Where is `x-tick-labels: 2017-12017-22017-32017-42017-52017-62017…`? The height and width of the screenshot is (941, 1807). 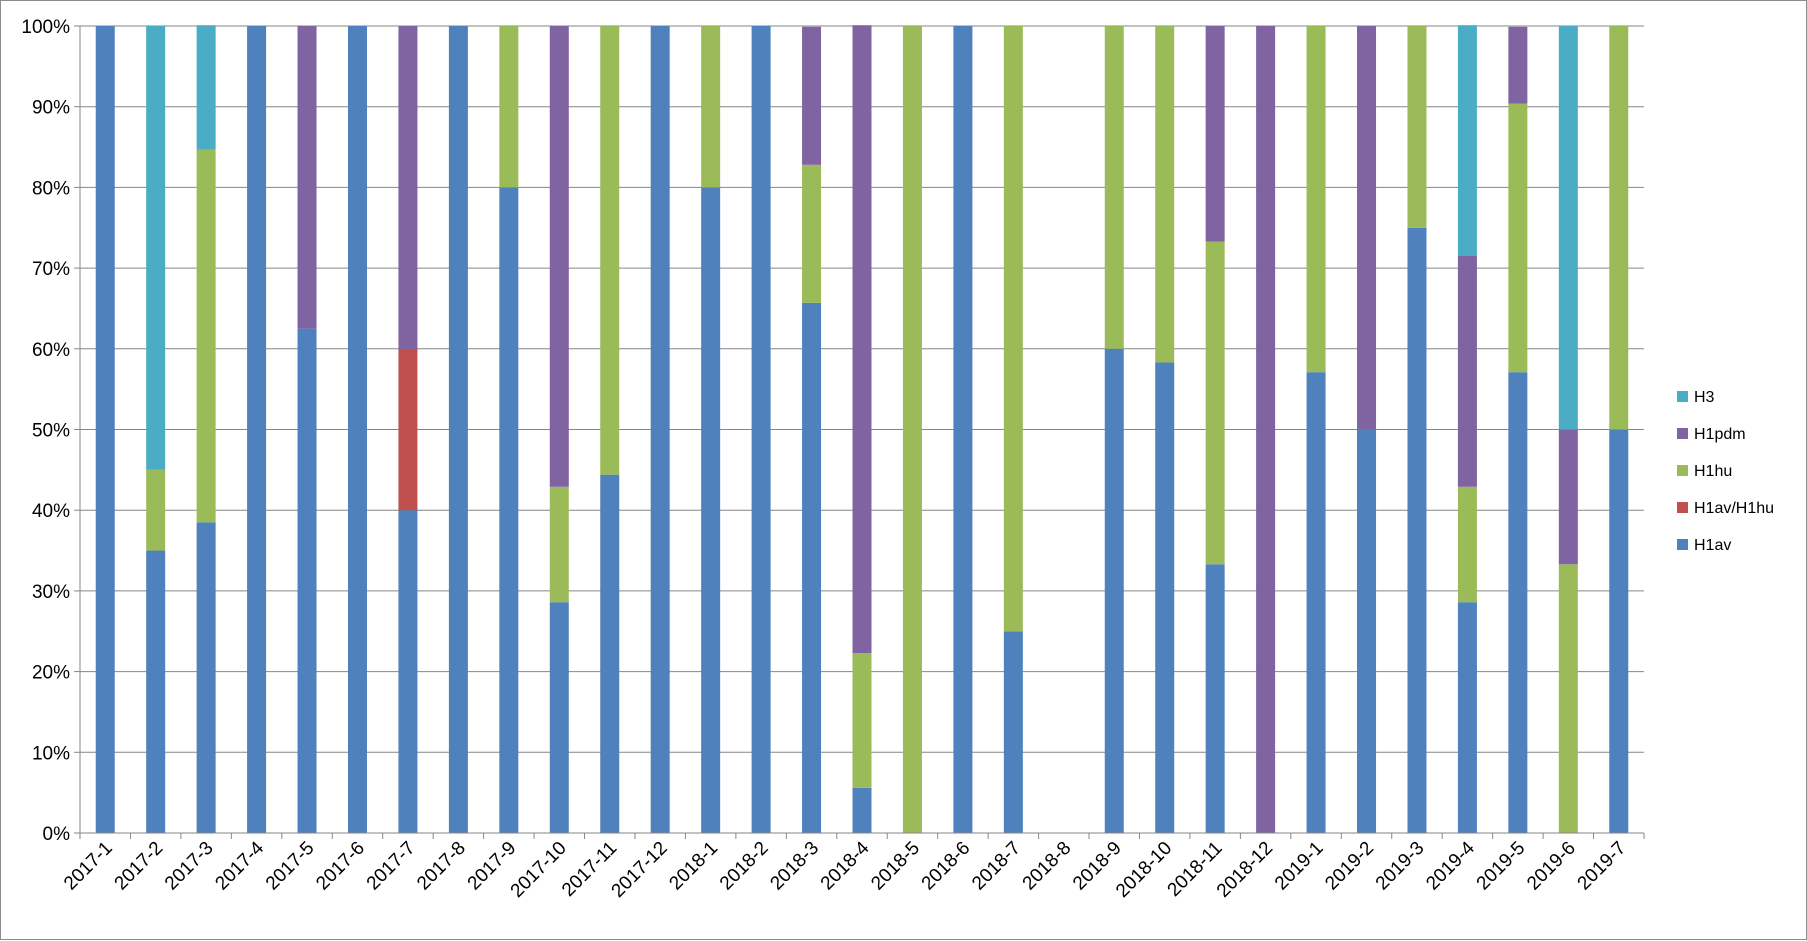
x-tick-labels: 2017-12017-22017-32017-42017-52017-62017… is located at coordinates (845, 869).